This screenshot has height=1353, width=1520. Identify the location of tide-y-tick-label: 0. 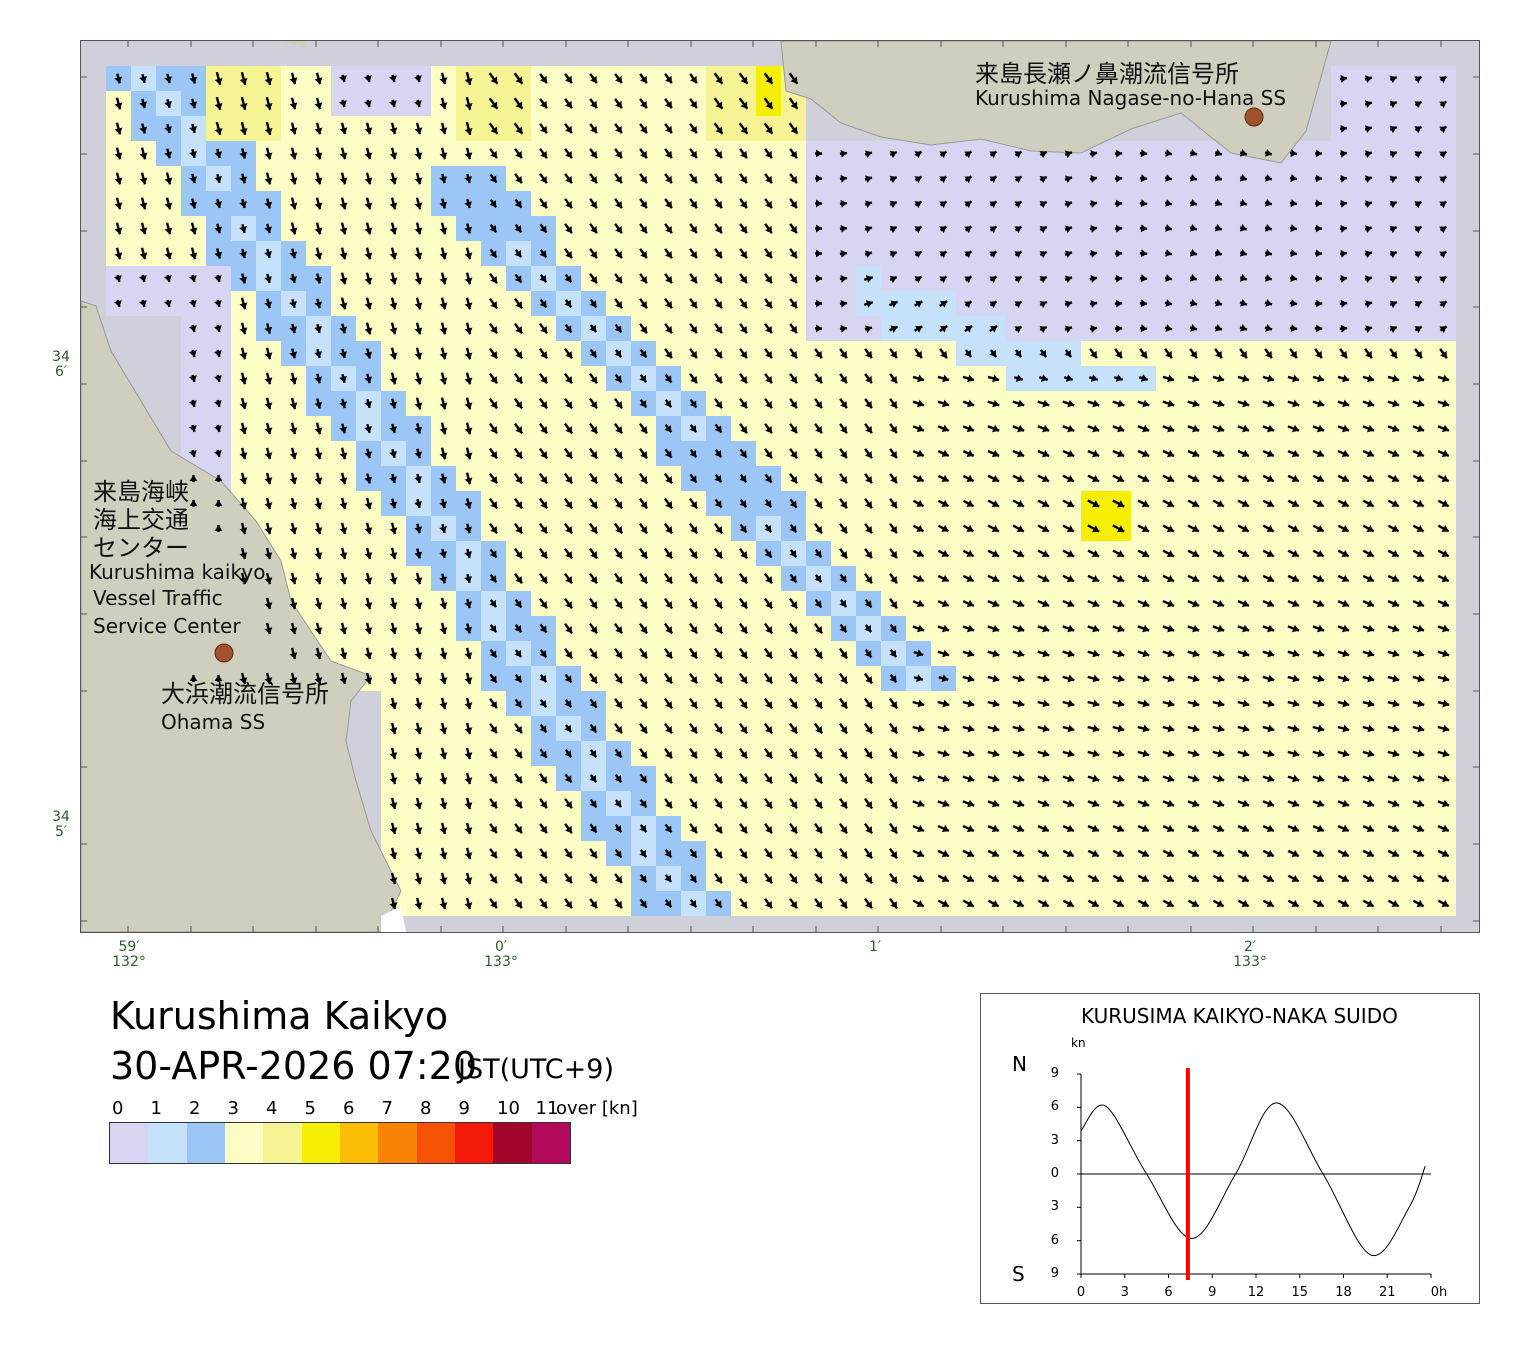
(1054, 1173).